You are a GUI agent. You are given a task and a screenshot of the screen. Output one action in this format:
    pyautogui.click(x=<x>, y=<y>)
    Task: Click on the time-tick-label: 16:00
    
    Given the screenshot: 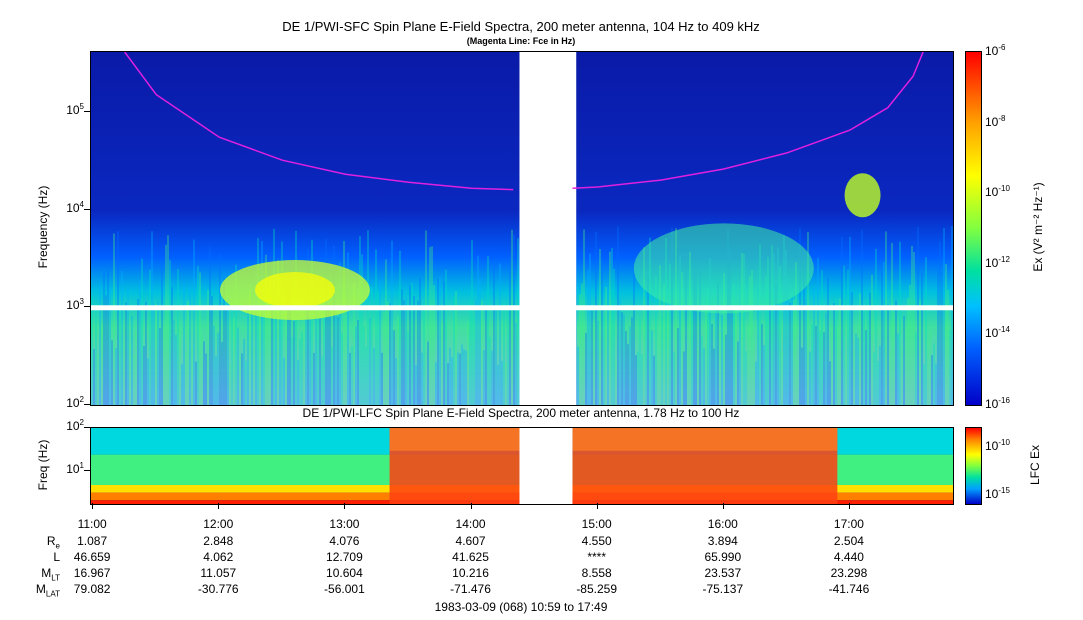 What is the action you would take?
    pyautogui.click(x=722, y=524)
    